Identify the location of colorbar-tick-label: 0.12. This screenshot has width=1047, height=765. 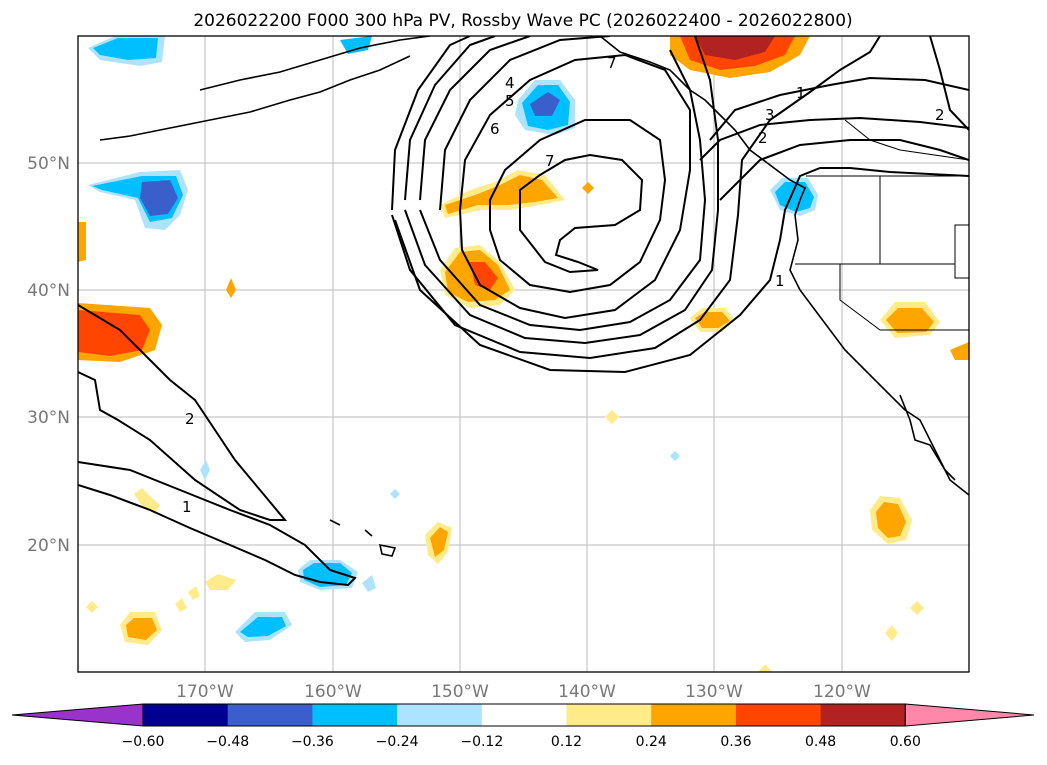
(566, 742).